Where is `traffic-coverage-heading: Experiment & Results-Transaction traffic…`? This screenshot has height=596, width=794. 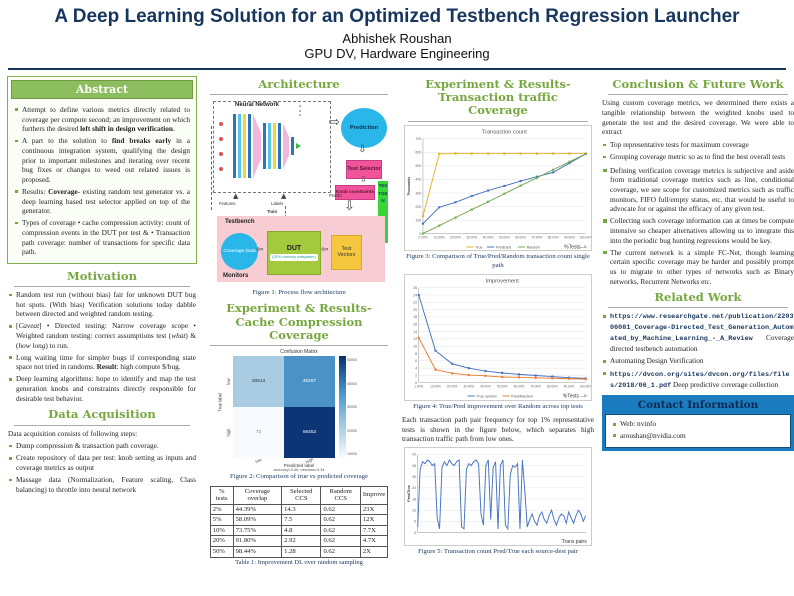
traffic-coverage-heading: Experiment & Results-Transaction traffic… is located at coordinates (498, 99).